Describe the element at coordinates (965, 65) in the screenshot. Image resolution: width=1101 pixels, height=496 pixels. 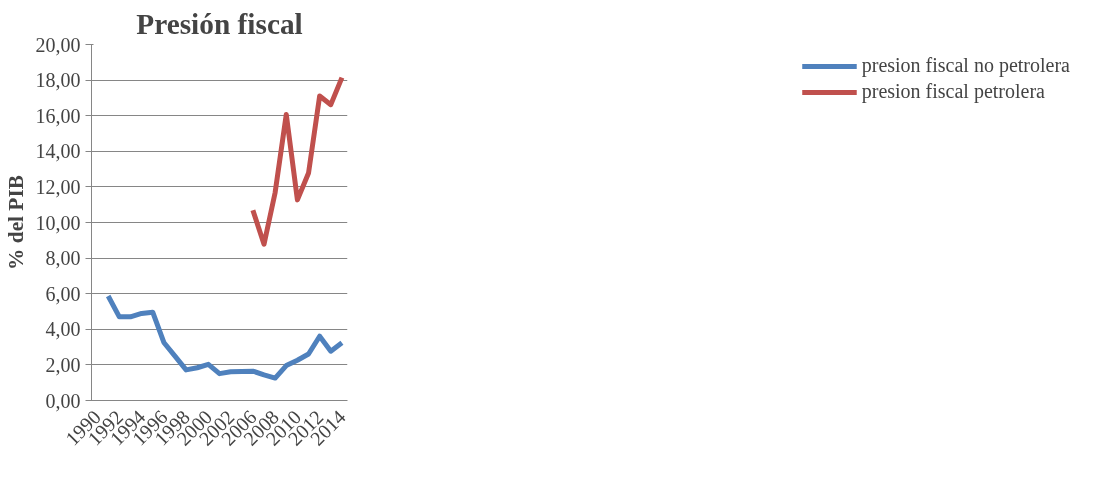
I see `legend-label: presion fiscal no petrolera` at that location.